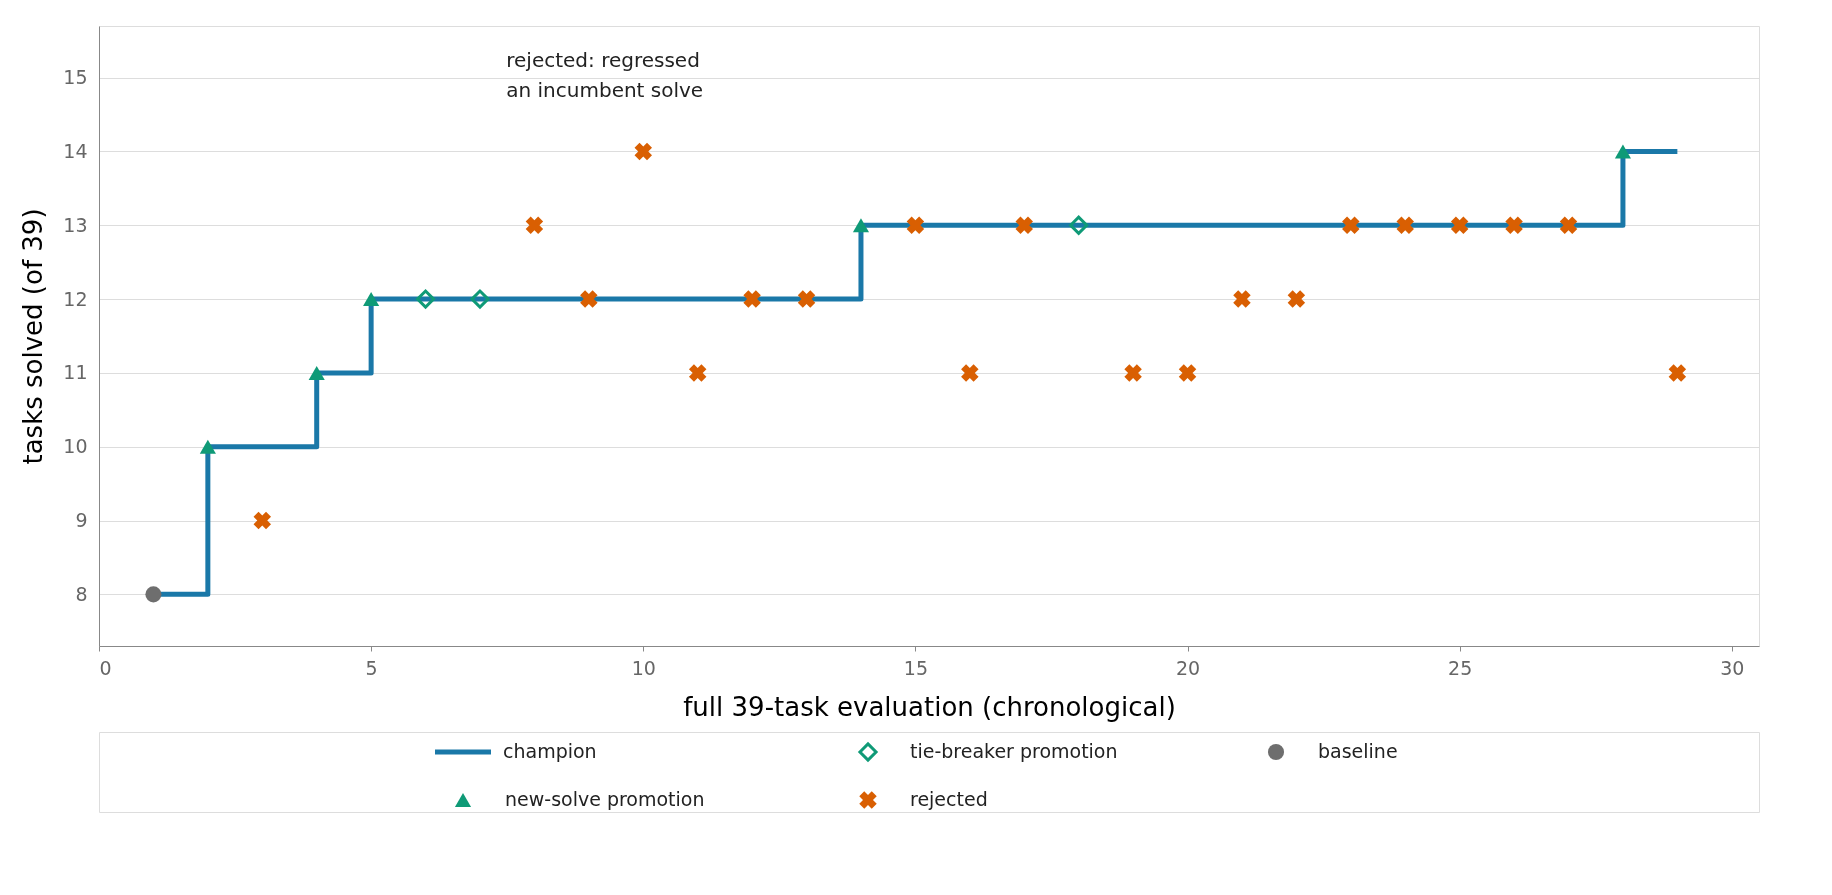  What do you see at coordinates (1460, 667) in the screenshot?
I see `x-tick-label: 25` at bounding box center [1460, 667].